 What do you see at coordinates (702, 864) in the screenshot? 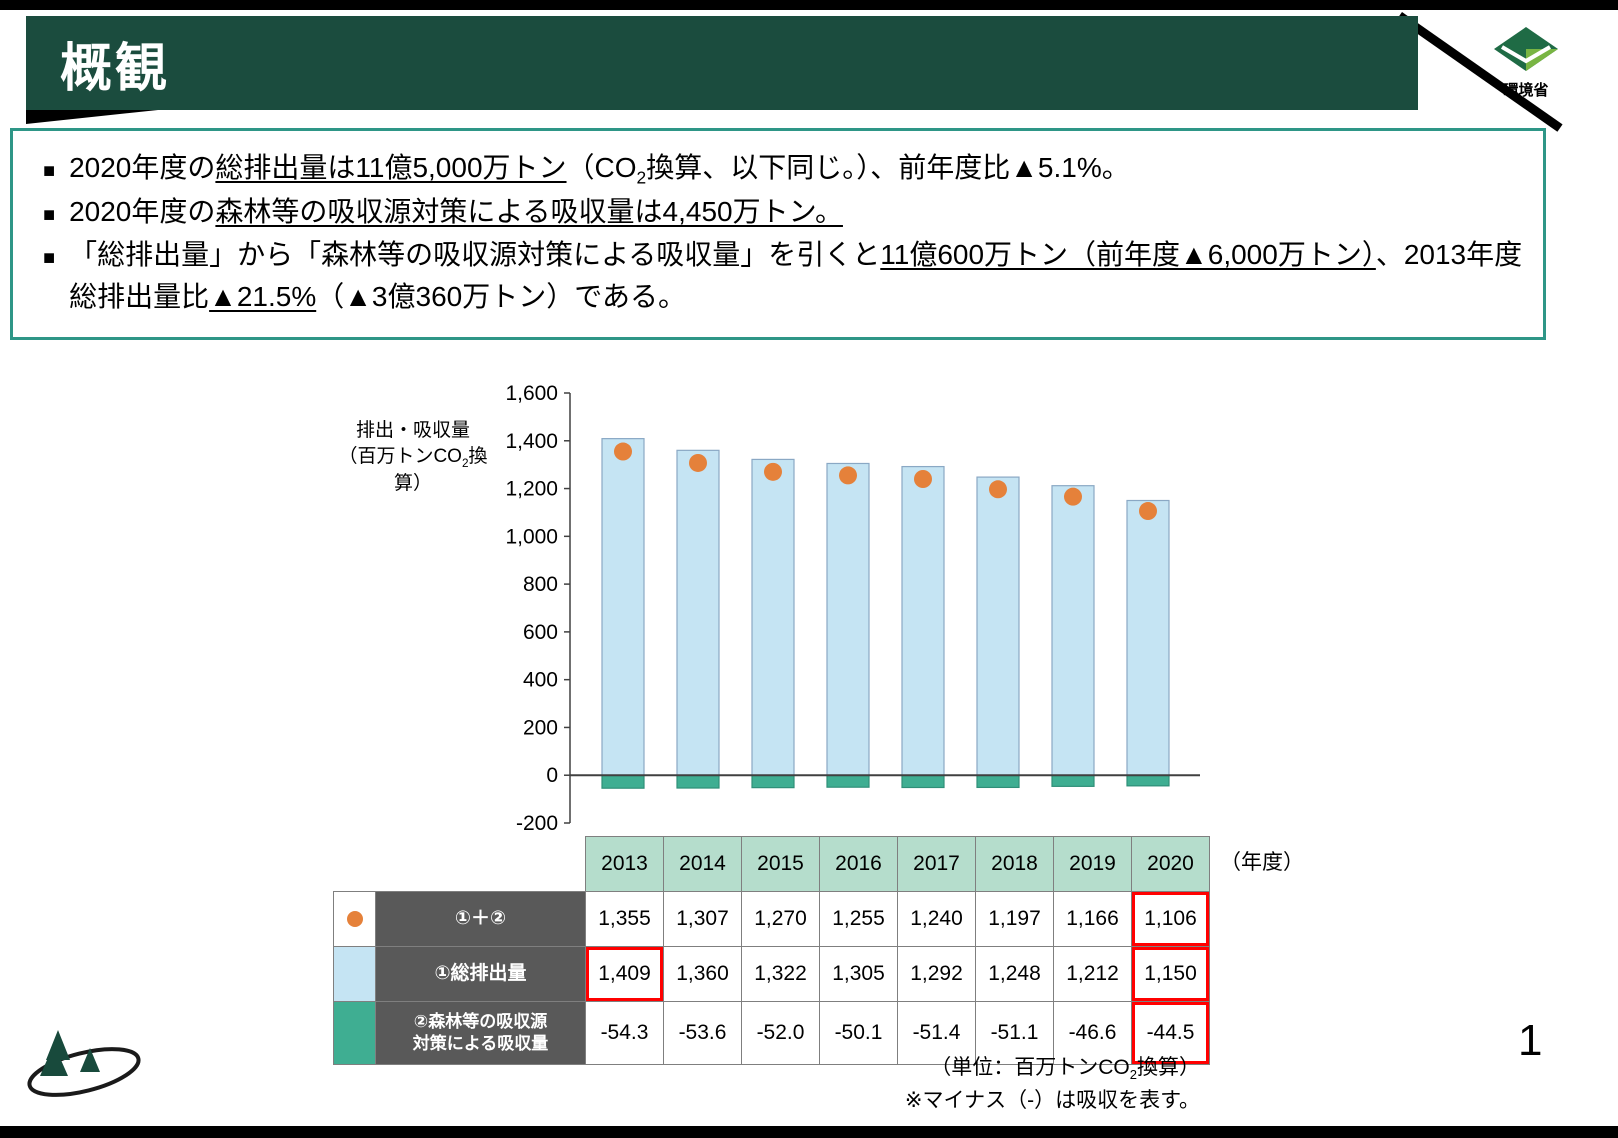
I see `year-header-cell: 2014` at bounding box center [702, 864].